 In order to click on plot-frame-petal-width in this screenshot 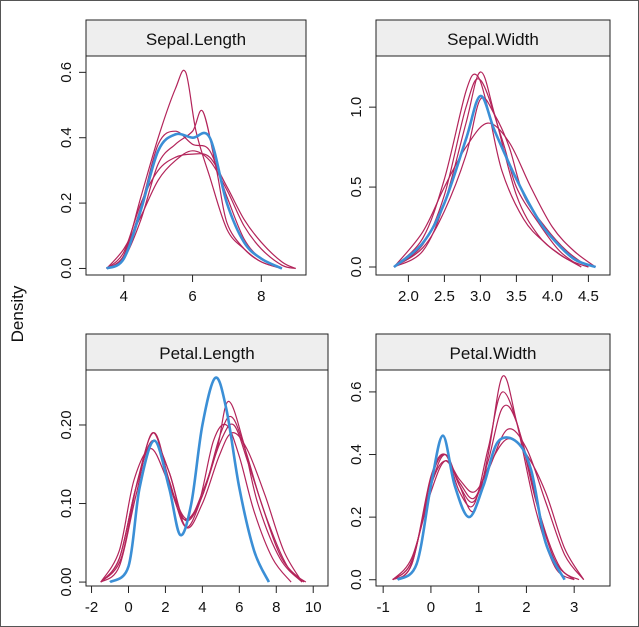, I will do `click(493, 478)`.